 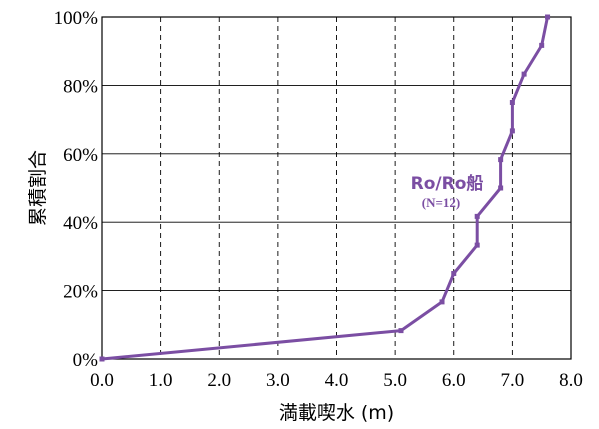 What do you see at coordinates (76, 18) in the screenshot?
I see `y-tick-label: 100%` at bounding box center [76, 18].